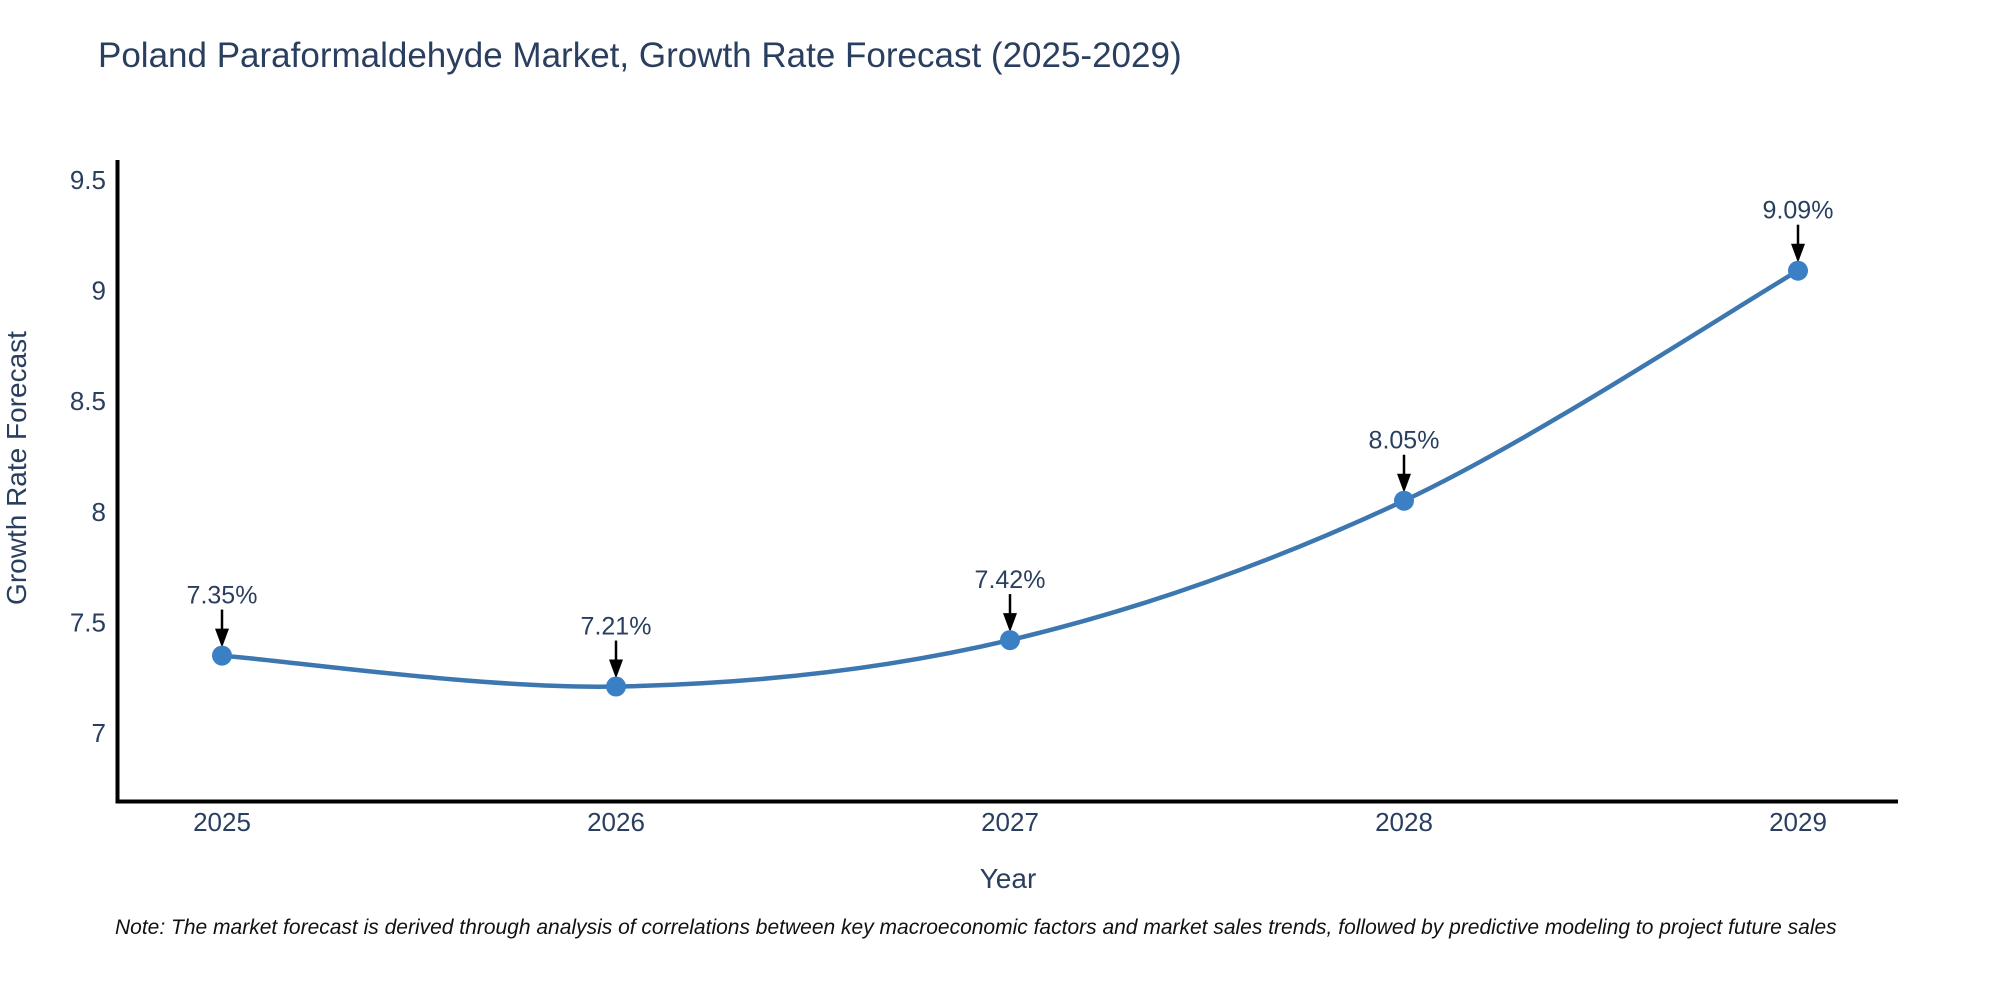 The image size is (2000, 1000). I want to click on y-tick-label: 7.5, so click(88, 622).